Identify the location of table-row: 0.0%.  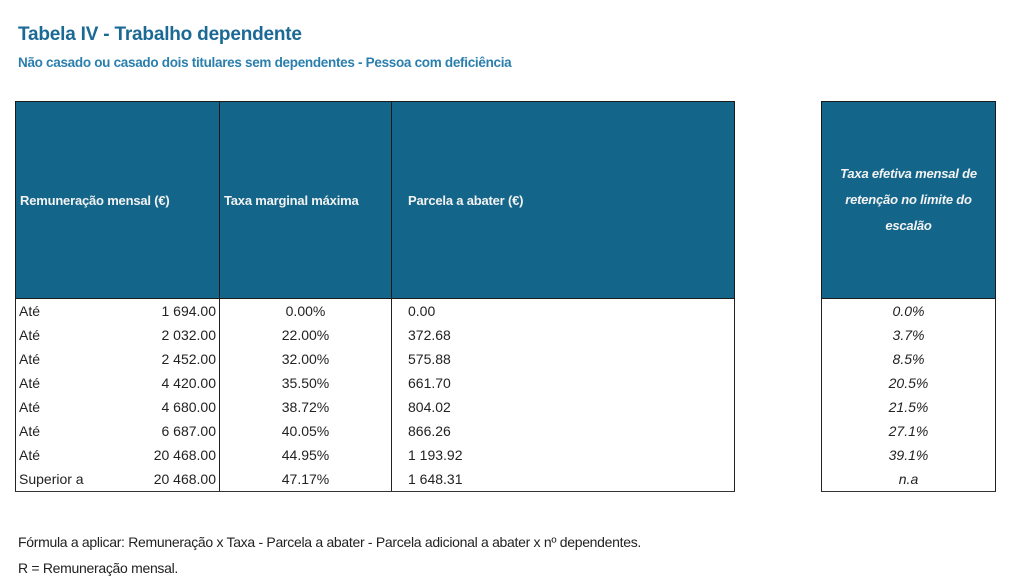
(908, 310).